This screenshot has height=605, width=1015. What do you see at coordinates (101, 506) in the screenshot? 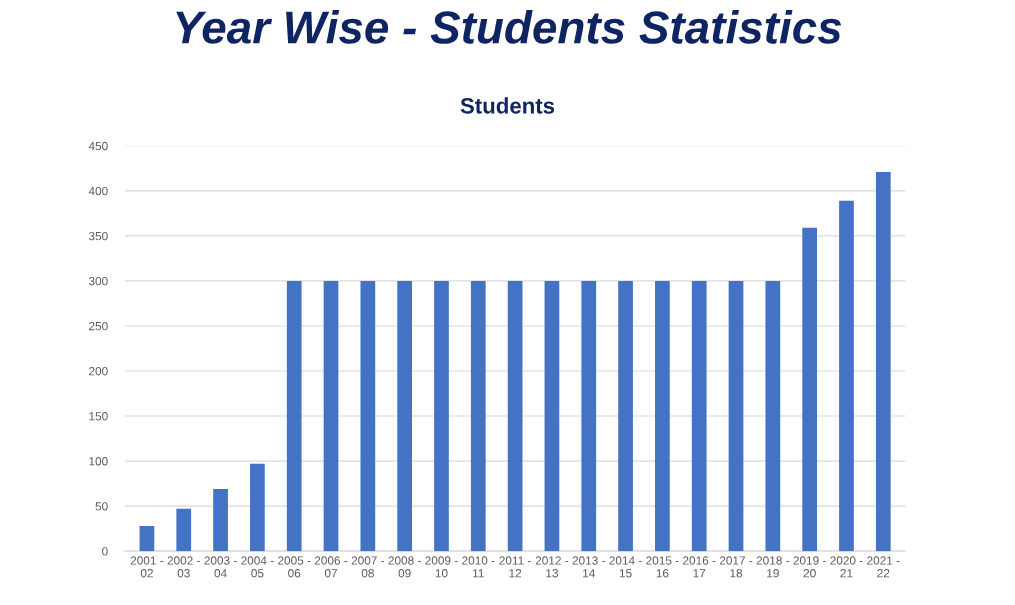
I see `y-tick-label: 50` at bounding box center [101, 506].